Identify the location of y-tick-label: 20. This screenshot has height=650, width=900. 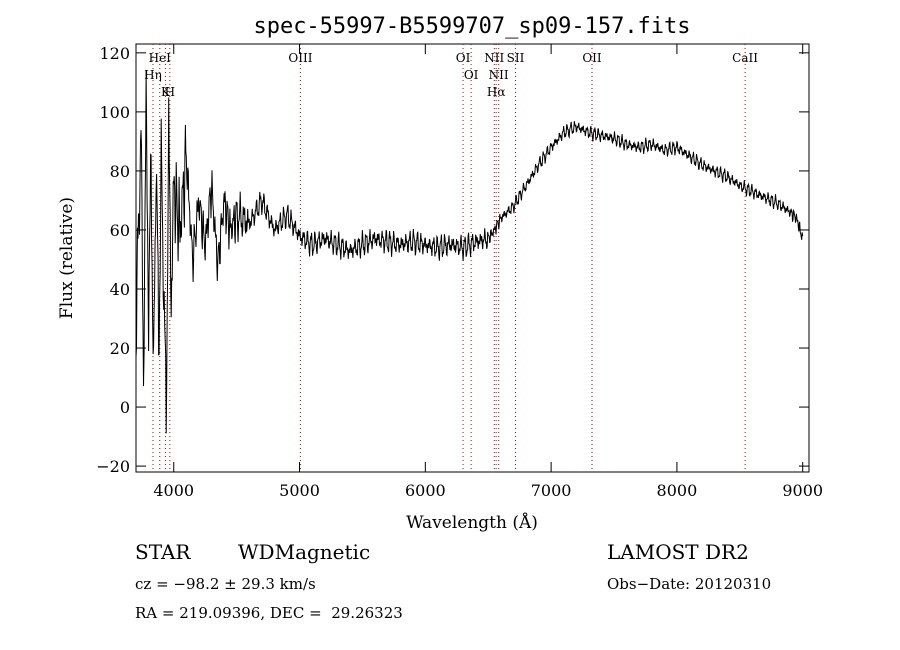
(120, 348).